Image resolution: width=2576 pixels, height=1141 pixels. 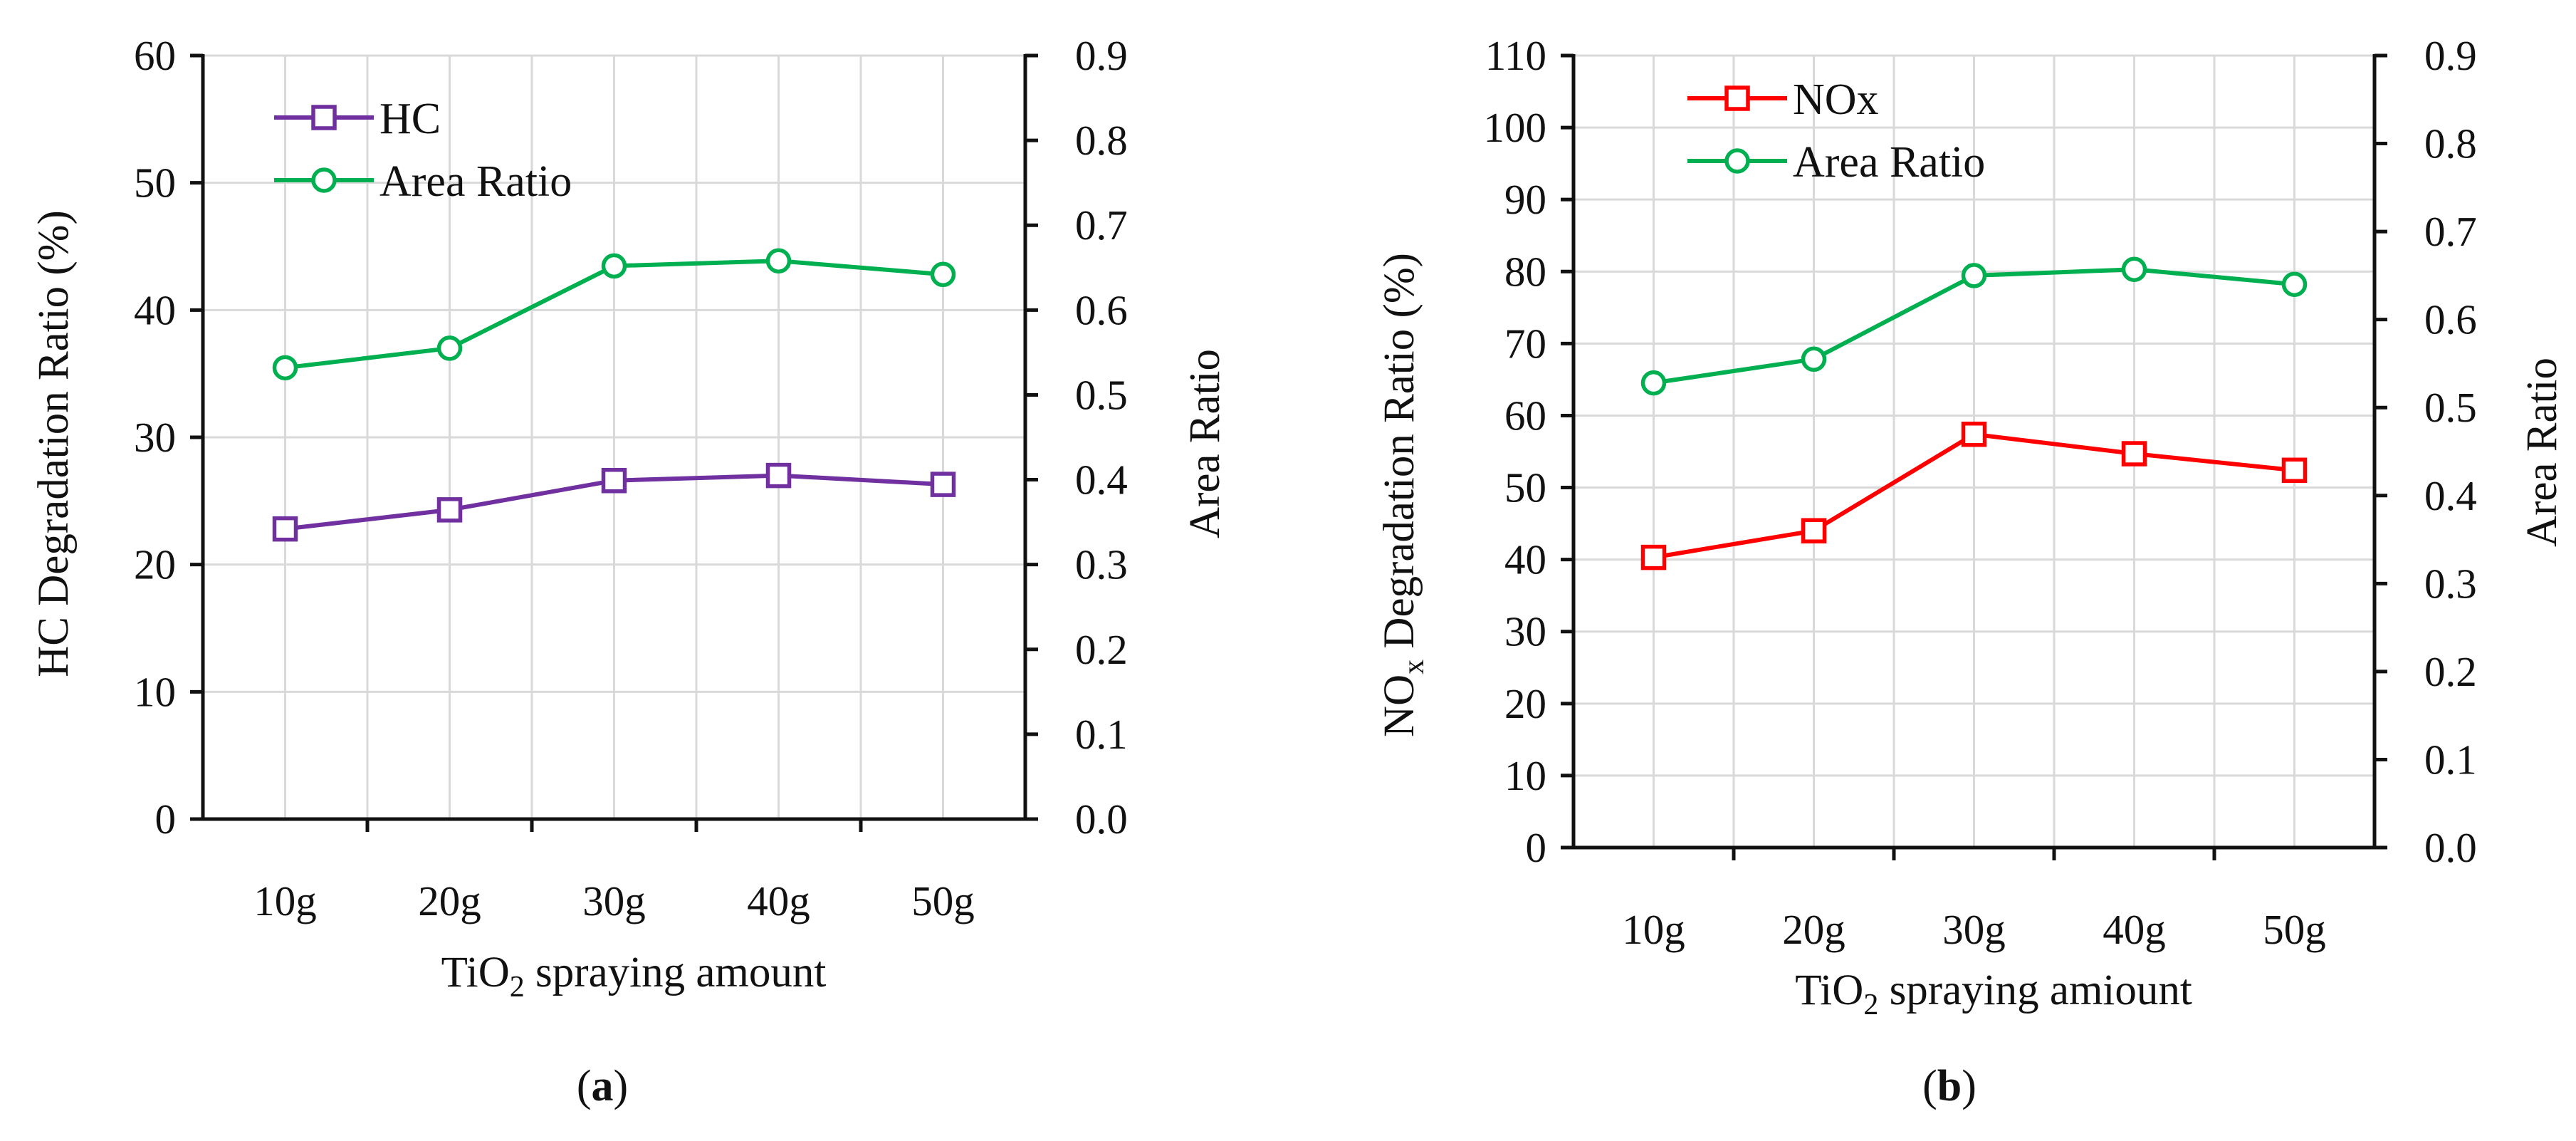 What do you see at coordinates (1403, 495) in the screenshot?
I see `y-axis-label: NOx Degradation Ratio (%)` at bounding box center [1403, 495].